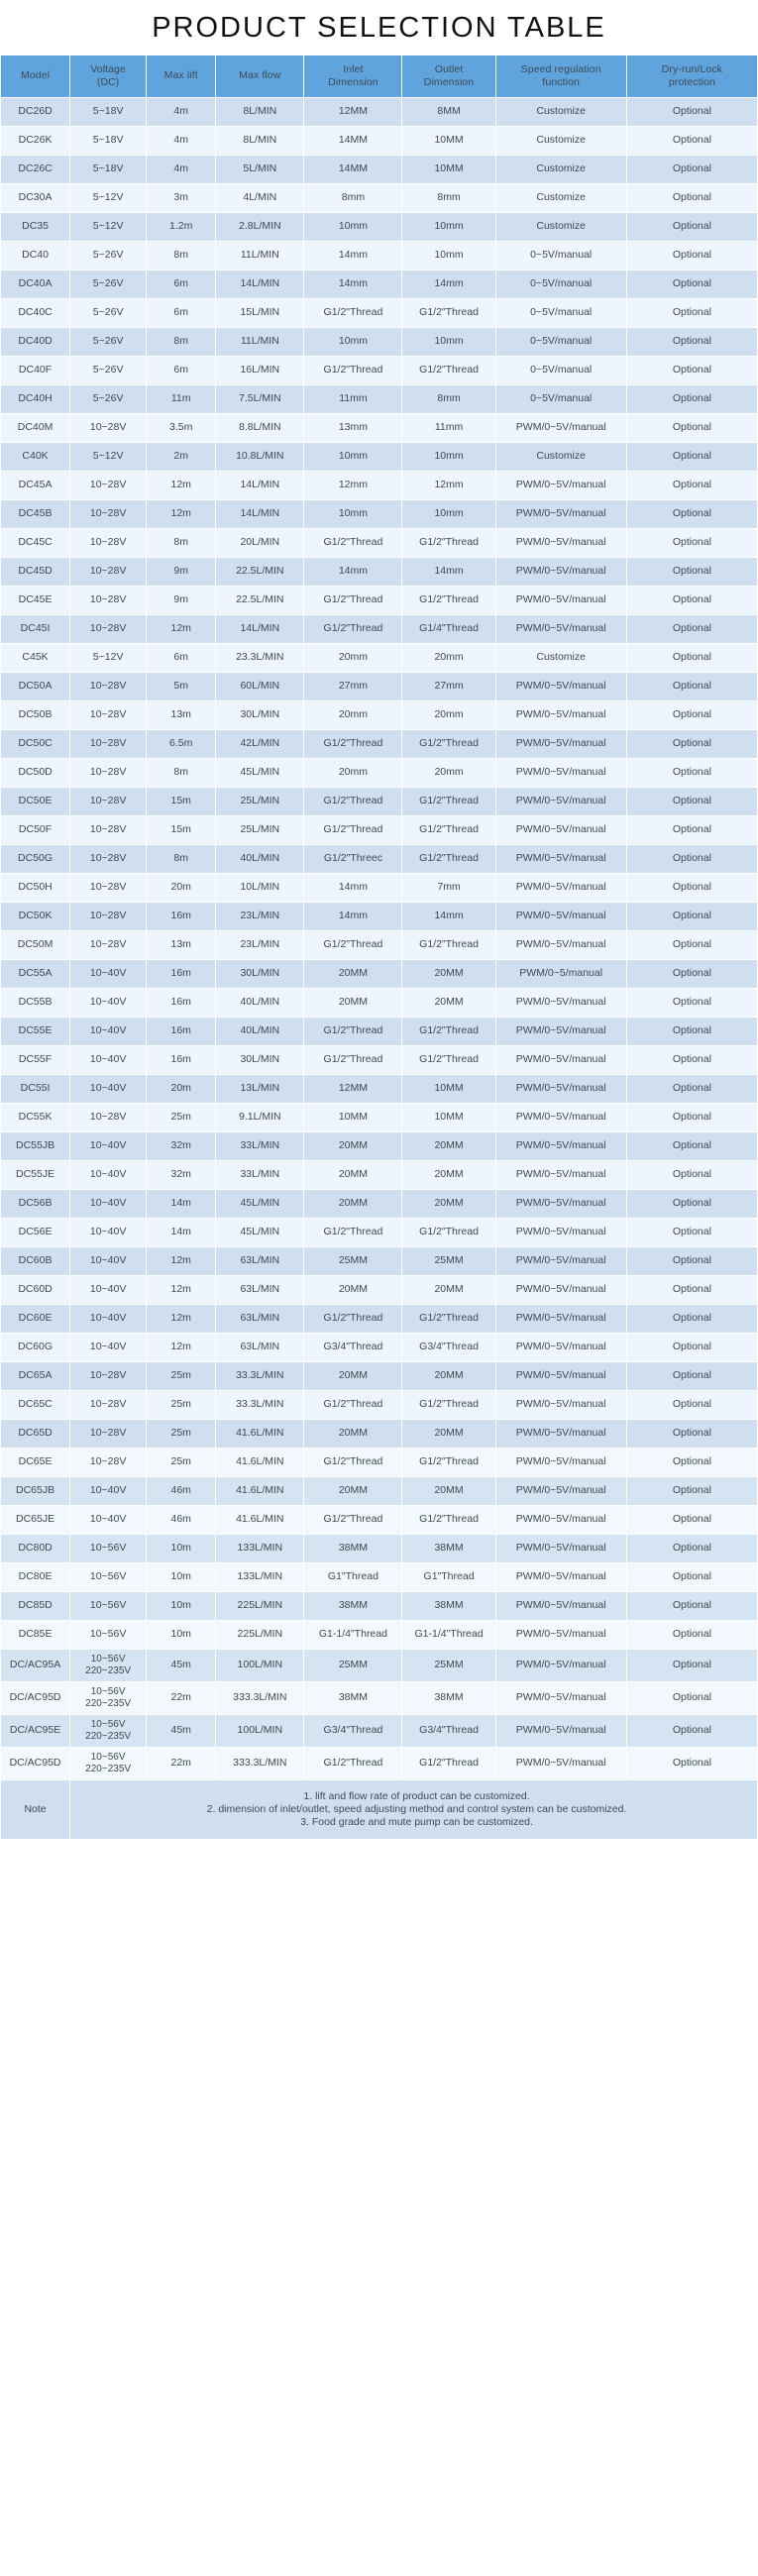 This screenshot has height=2576, width=758. I want to click on cell-inlet: 20mm, so click(353, 773).